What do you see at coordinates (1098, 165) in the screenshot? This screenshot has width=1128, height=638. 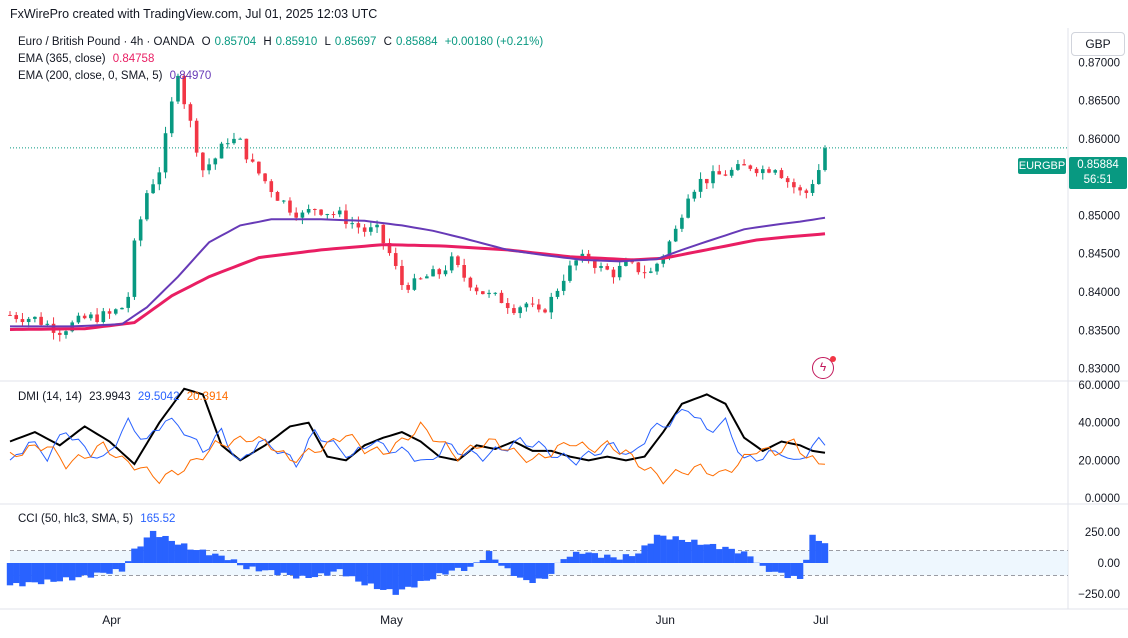 I see `last-price-value: 0.85884` at bounding box center [1098, 165].